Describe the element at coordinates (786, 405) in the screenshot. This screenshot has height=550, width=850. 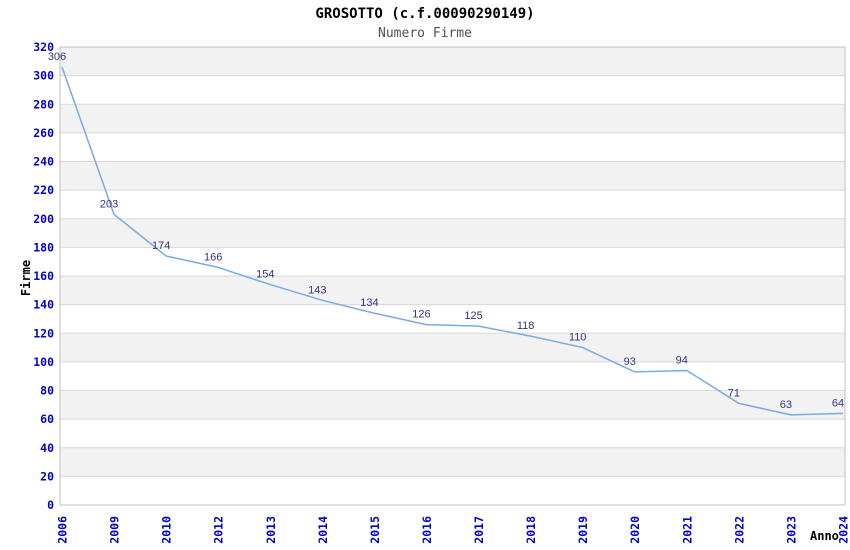
I see `data-point-label: 63` at that location.